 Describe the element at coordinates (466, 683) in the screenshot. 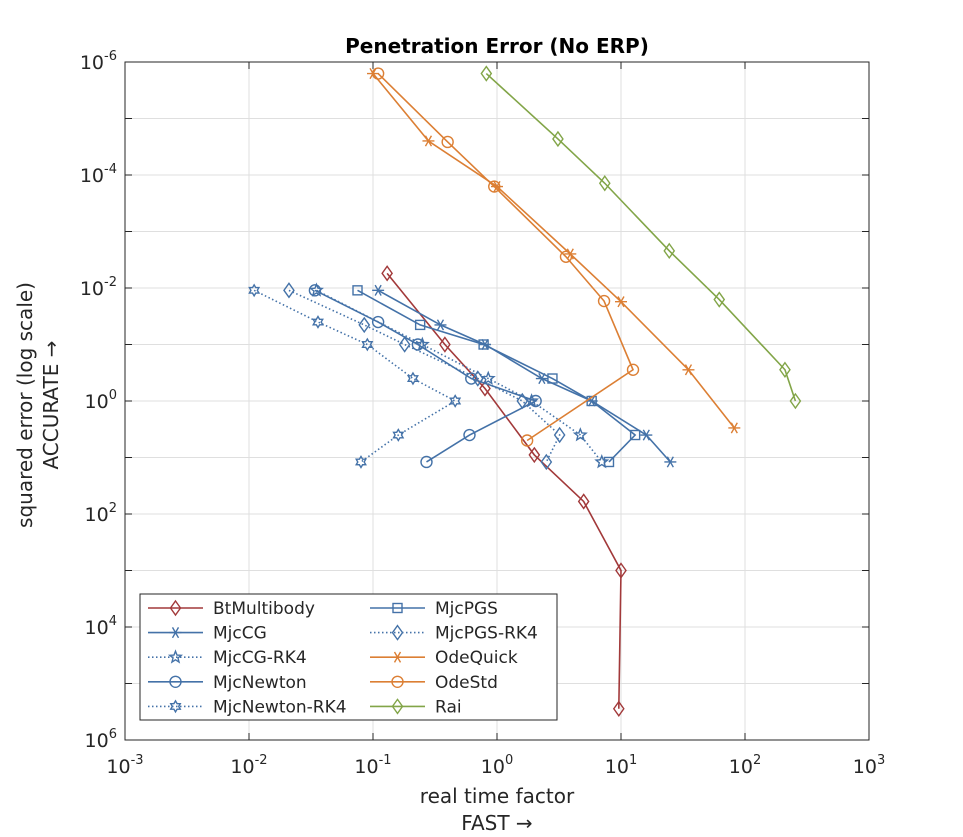

I see `legend-label: OdeStd` at that location.